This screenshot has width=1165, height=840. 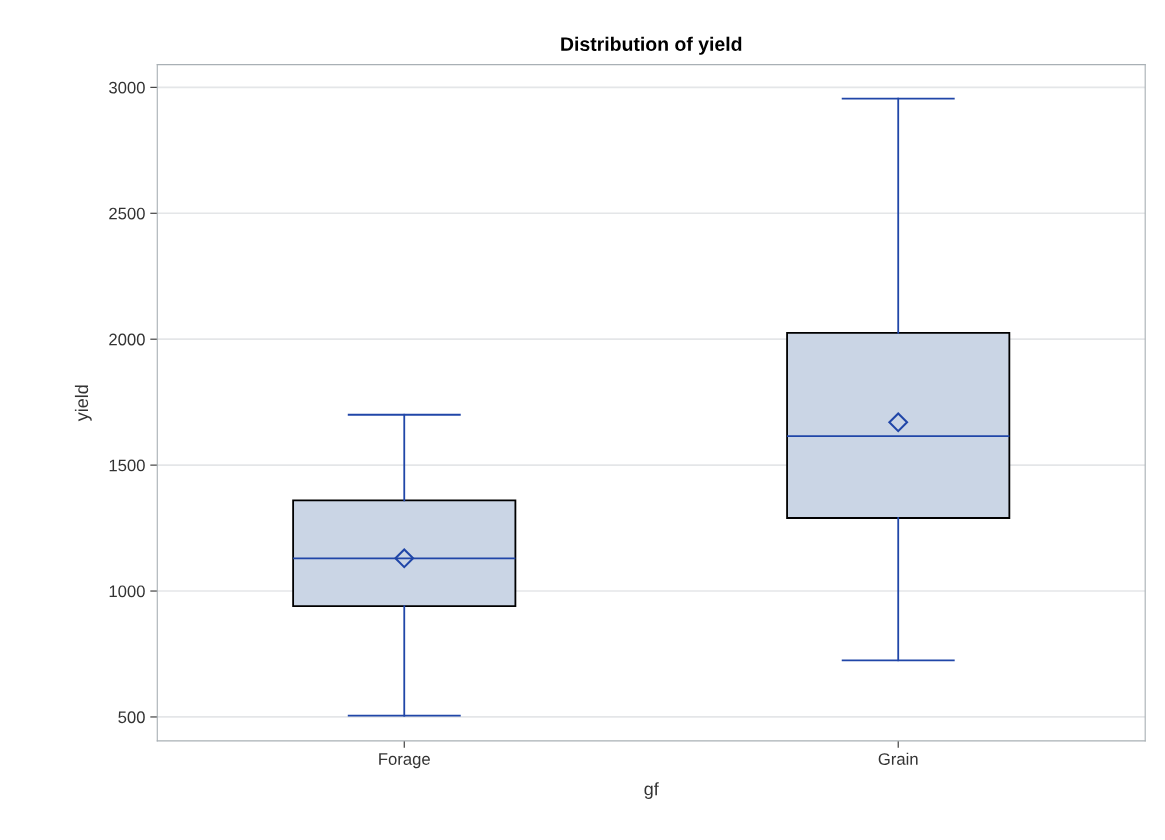 I want to click on y-tick-label: 1500, so click(x=127, y=465).